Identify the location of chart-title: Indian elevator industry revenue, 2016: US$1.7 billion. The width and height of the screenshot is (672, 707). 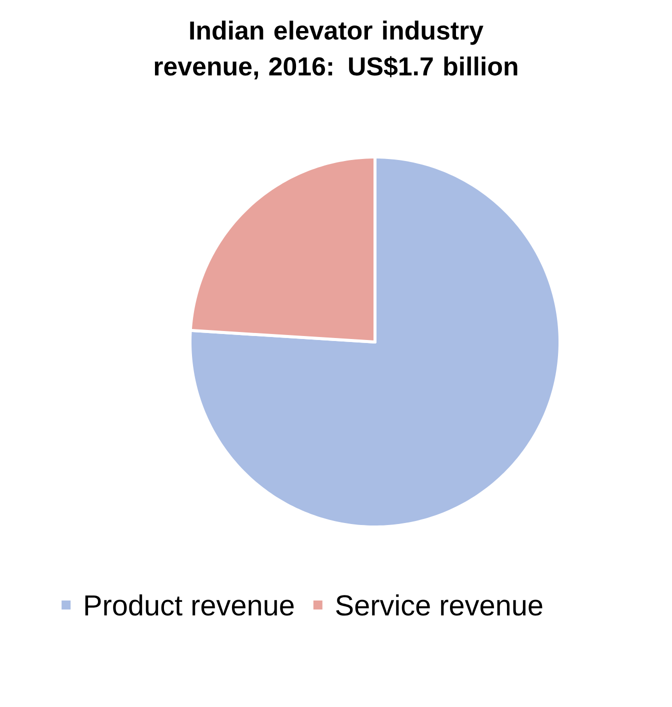
(336, 50).